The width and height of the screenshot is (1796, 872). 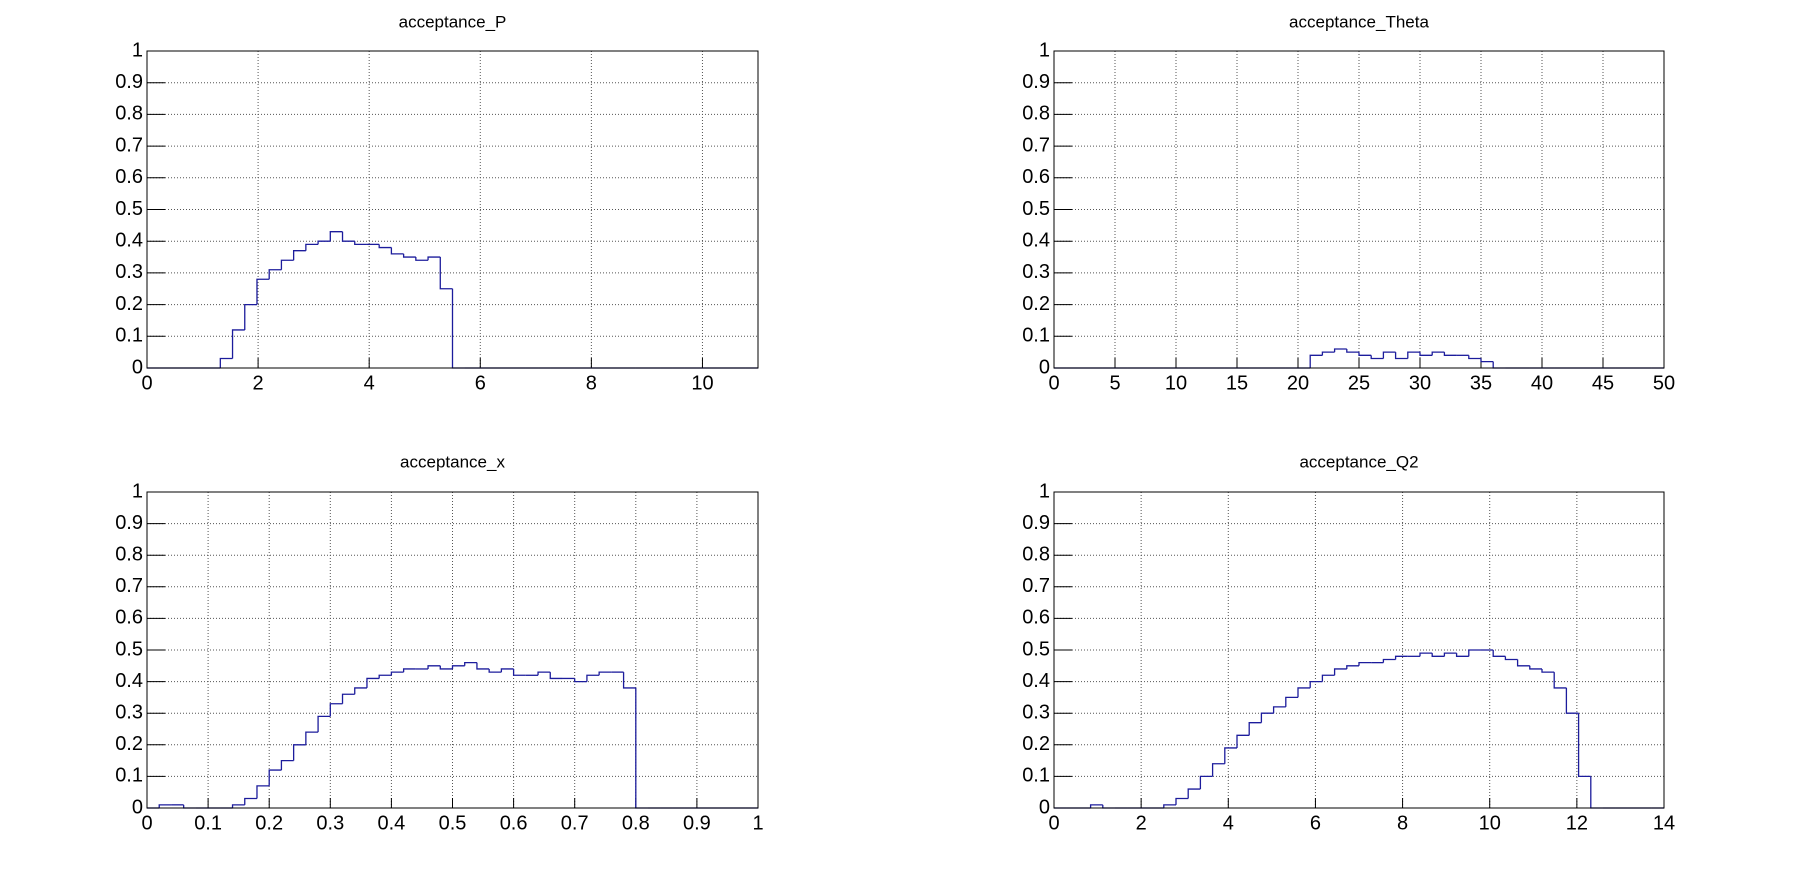 What do you see at coordinates (1114, 383) in the screenshot?
I see `x-tick-label: 5` at bounding box center [1114, 383].